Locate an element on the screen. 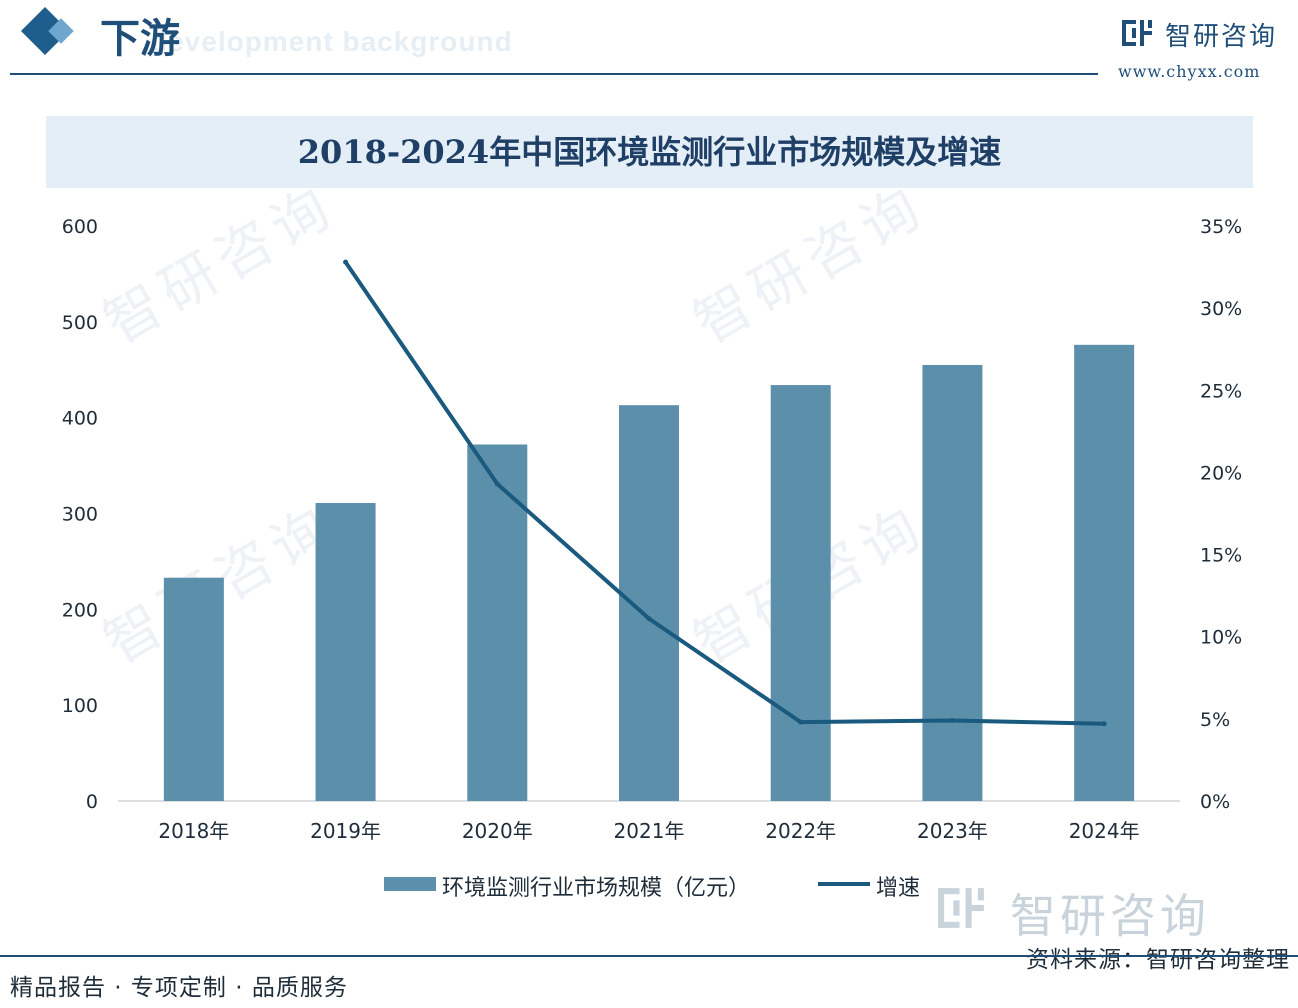 This screenshot has width=1298, height=1008. y-right-tick-label: 35% is located at coordinates (1221, 227).